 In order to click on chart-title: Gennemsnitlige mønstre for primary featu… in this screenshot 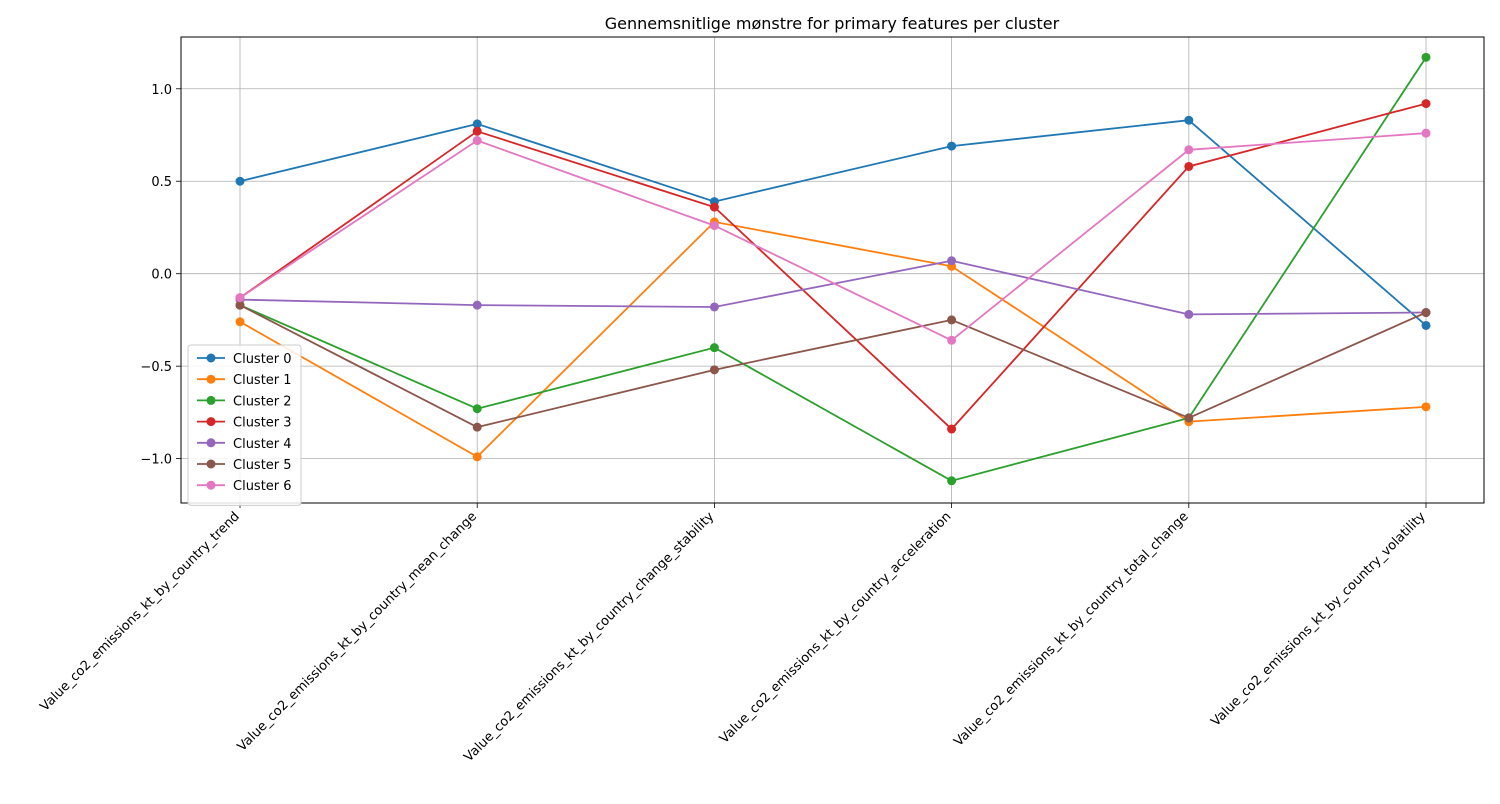, I will do `click(832, 23)`.